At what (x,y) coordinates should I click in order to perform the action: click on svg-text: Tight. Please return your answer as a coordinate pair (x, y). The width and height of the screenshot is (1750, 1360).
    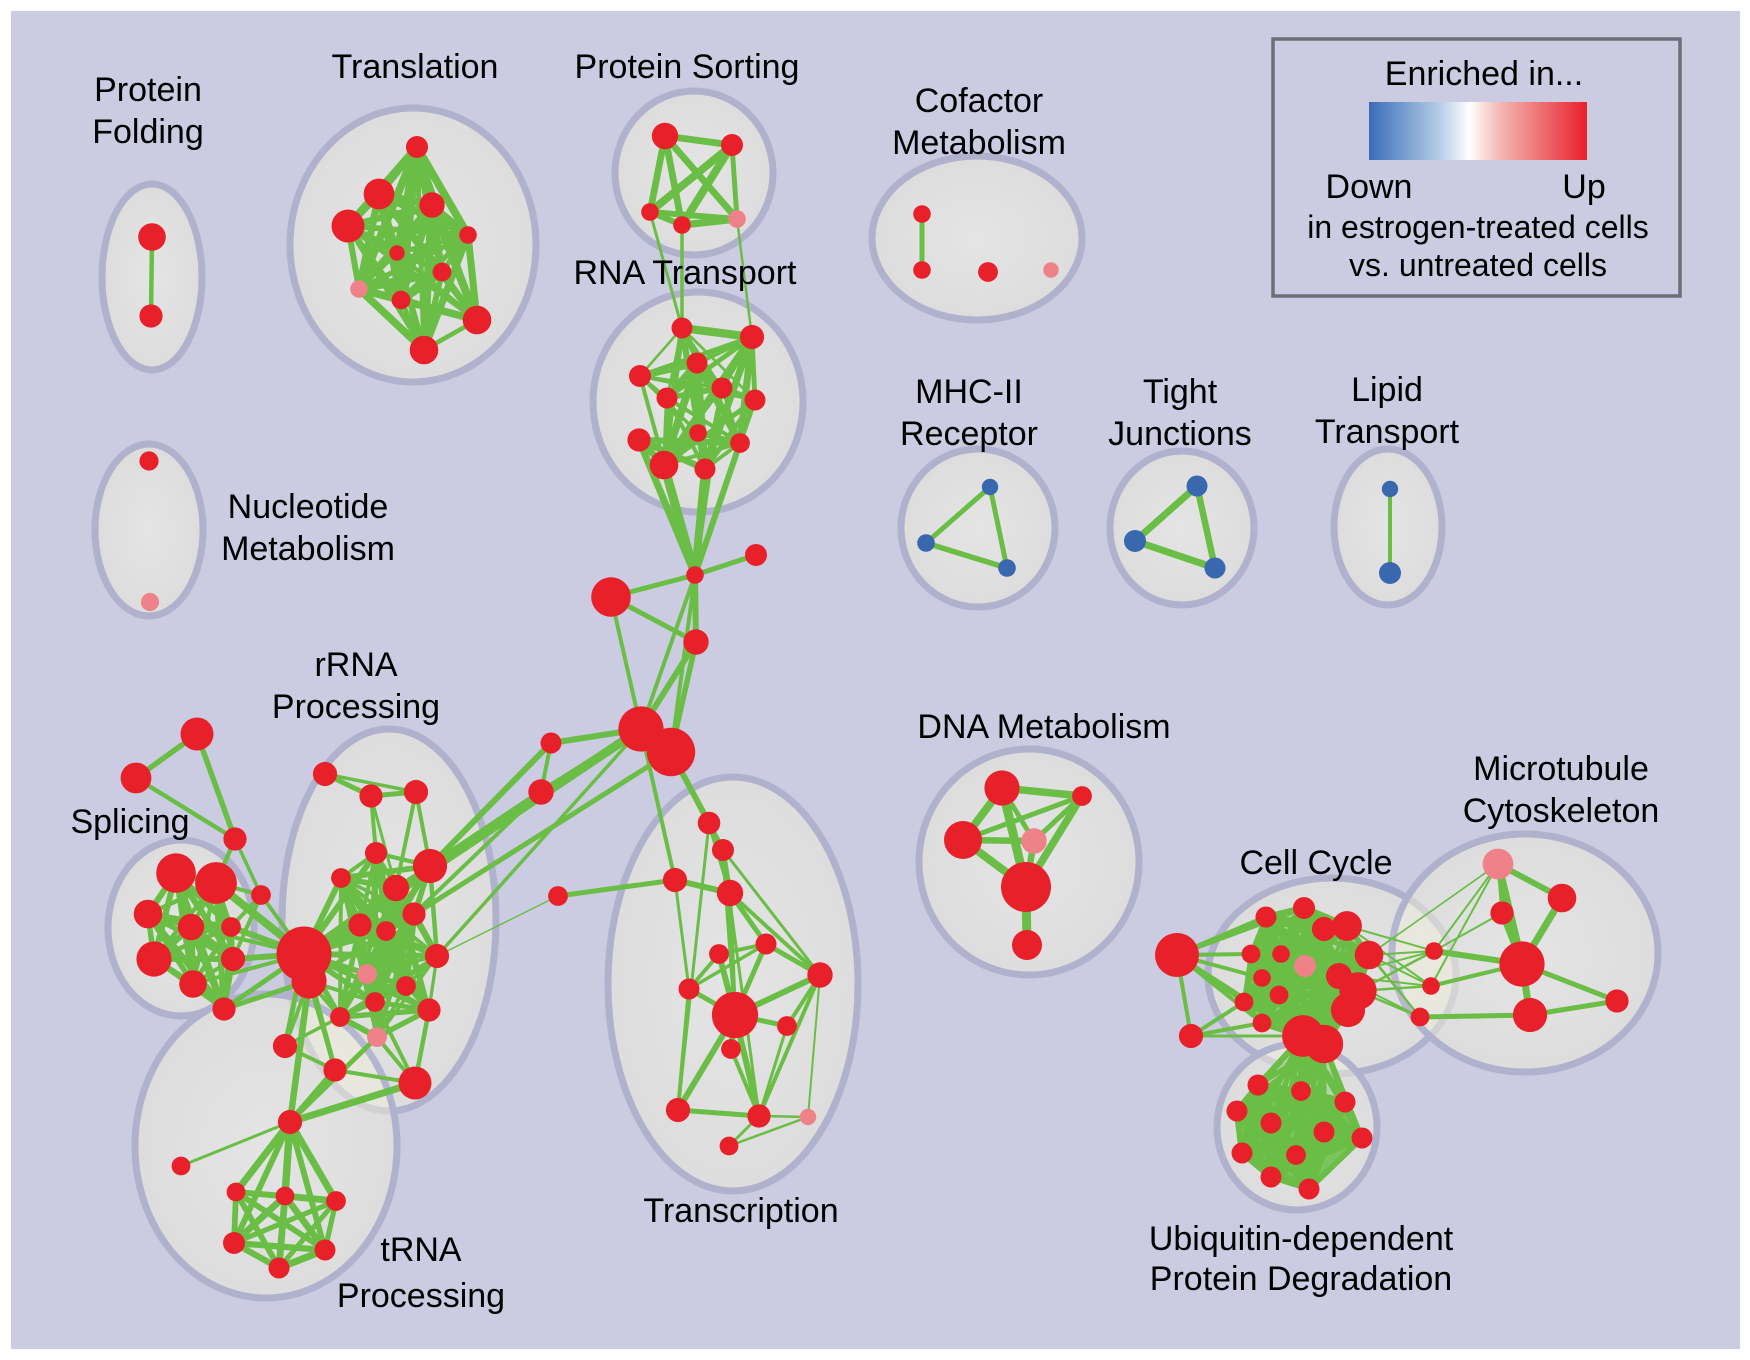
    Looking at the image, I should click on (1180, 392).